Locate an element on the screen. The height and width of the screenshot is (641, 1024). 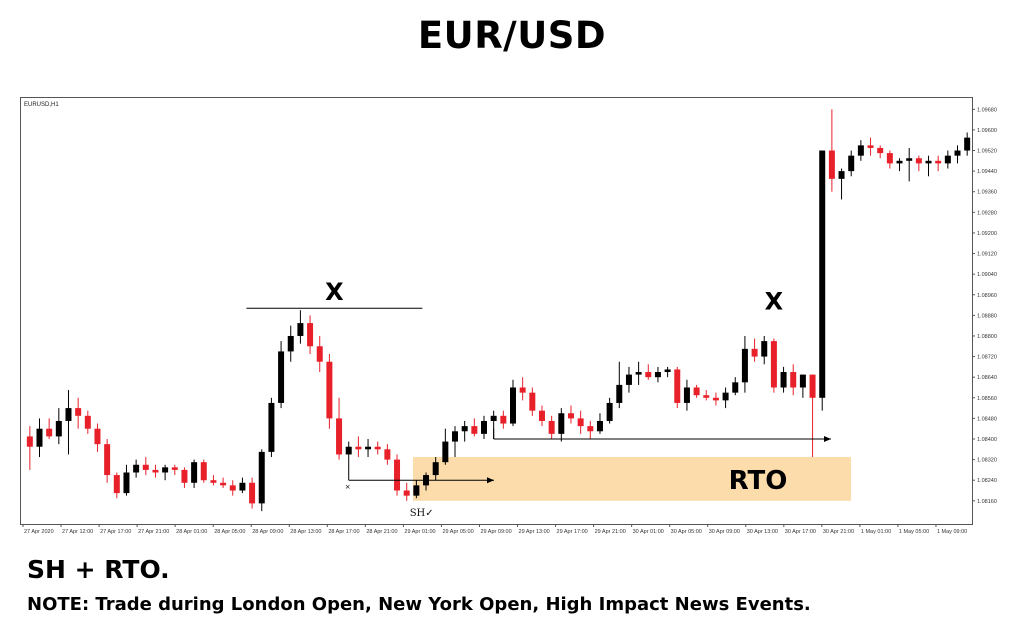
y-tick-label: 1.08720 is located at coordinates (987, 358).